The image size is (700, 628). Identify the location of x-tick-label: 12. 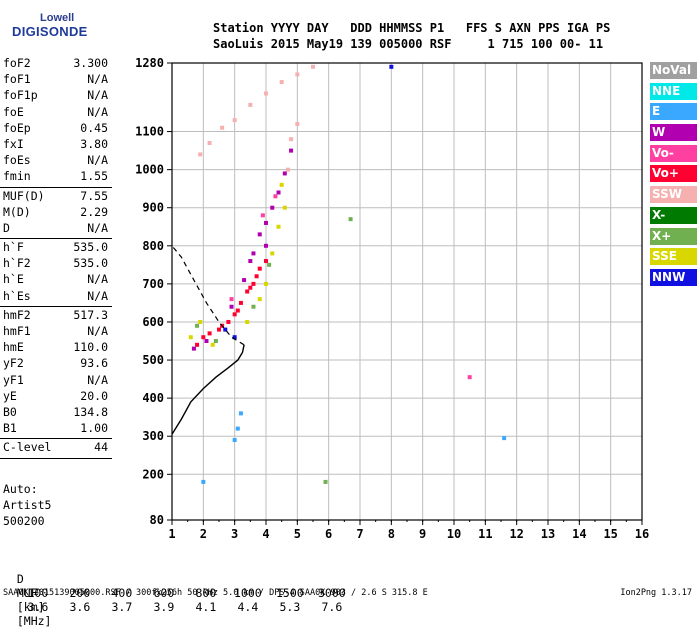
(516, 534).